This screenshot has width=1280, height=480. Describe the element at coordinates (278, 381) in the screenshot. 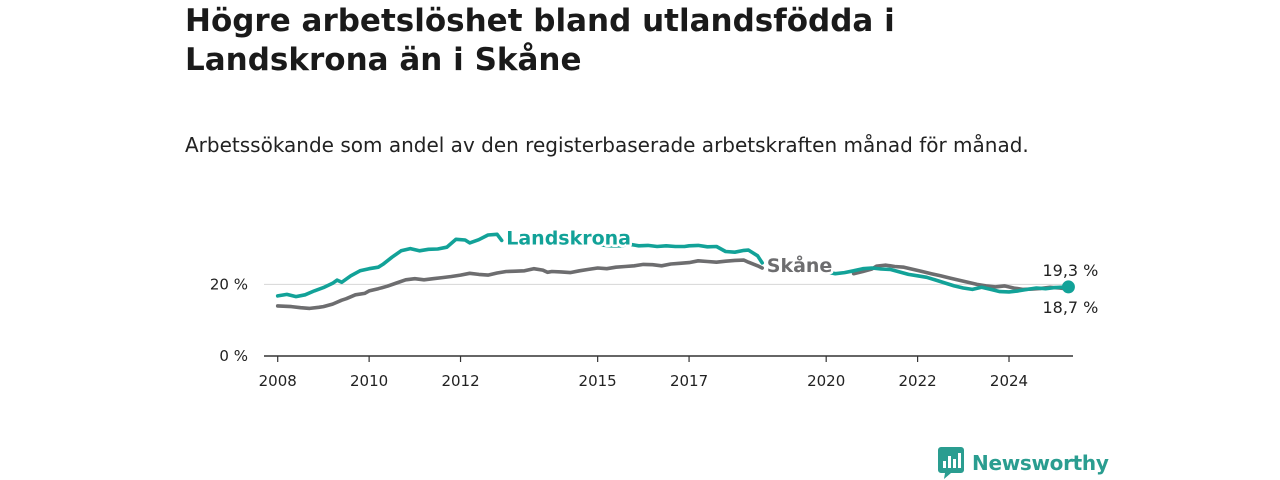

I see `x-tick-label: 2008` at that location.